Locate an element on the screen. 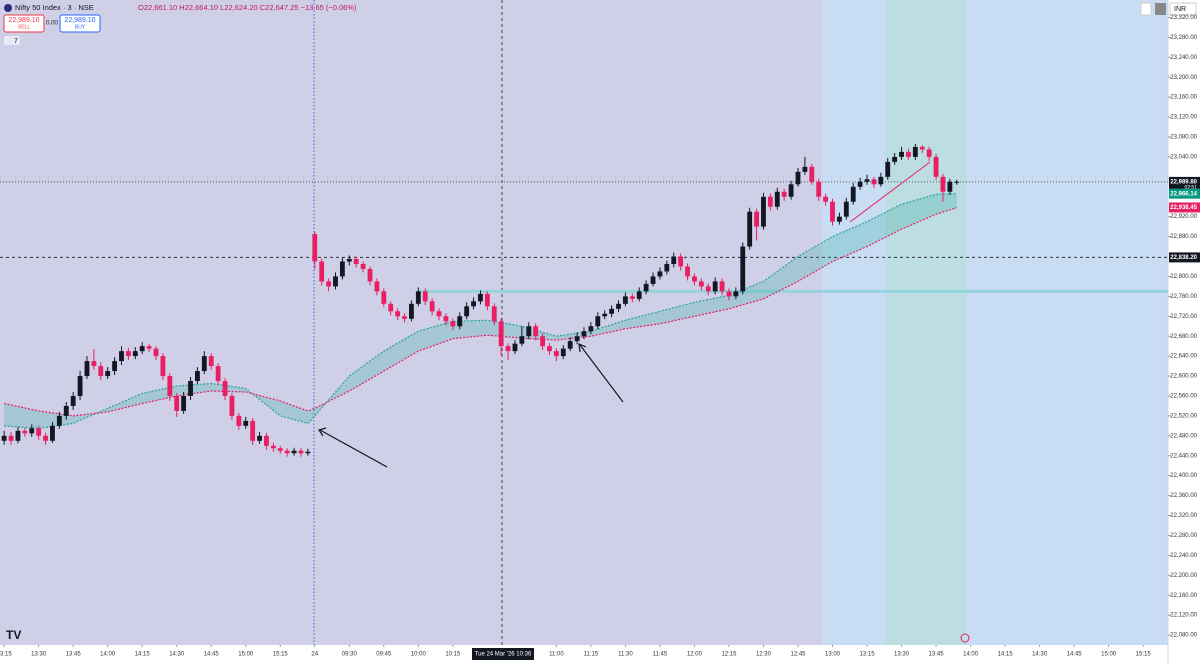  y-tick-label: 22,760.00 is located at coordinates (1183, 297).